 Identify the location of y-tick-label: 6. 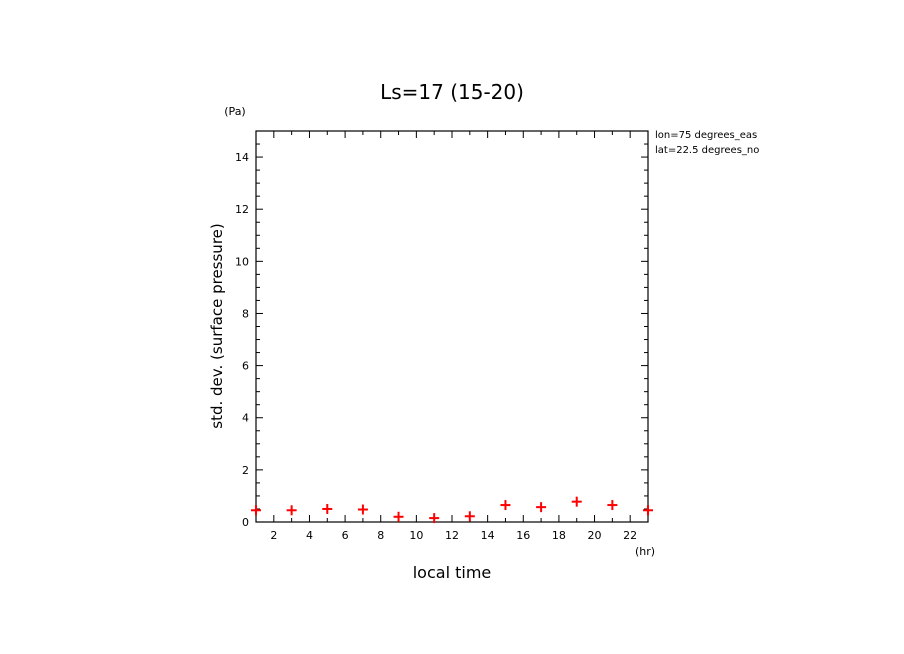
(245, 366).